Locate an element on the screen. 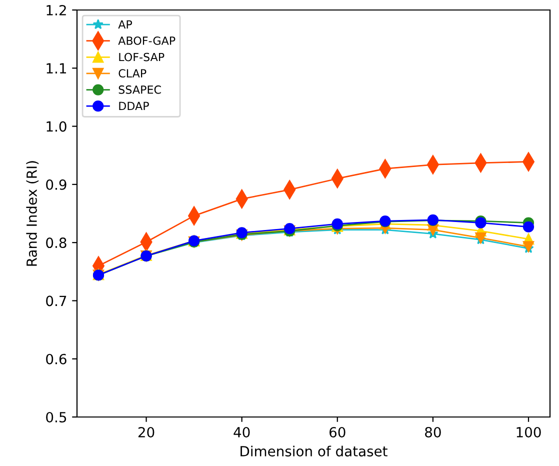 Image resolution: width=559 pixels, height=466 pixels. y-tick-label: 0.7 is located at coordinates (56, 301).